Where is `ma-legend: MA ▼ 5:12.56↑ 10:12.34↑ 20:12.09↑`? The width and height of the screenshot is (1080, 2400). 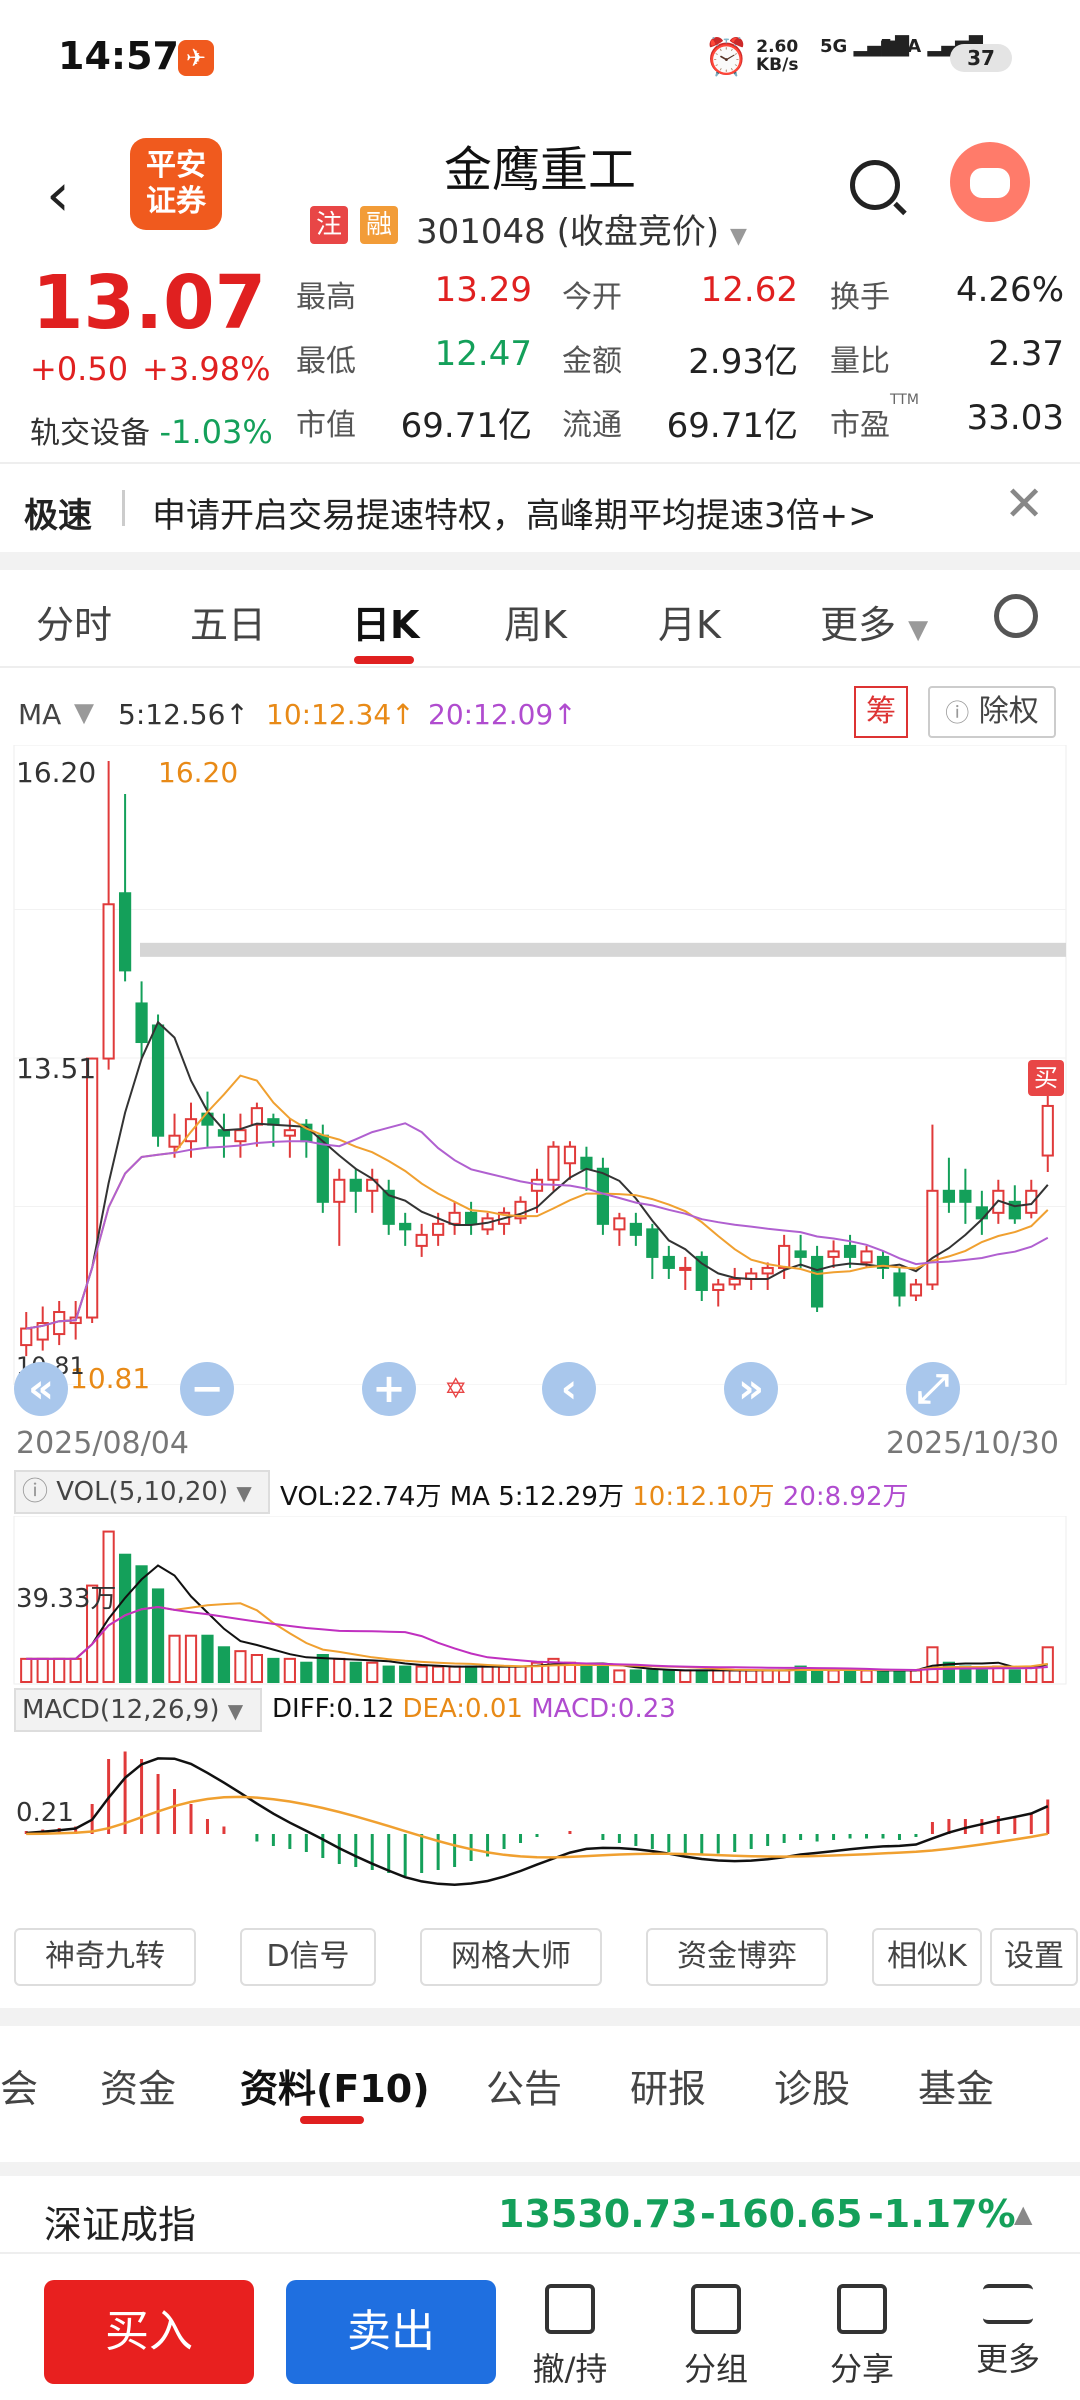
ma-legend: MA ▼ 5:12.56↑ 10:12.34↑ 20:12.09↑ is located at coordinates (540, 715).